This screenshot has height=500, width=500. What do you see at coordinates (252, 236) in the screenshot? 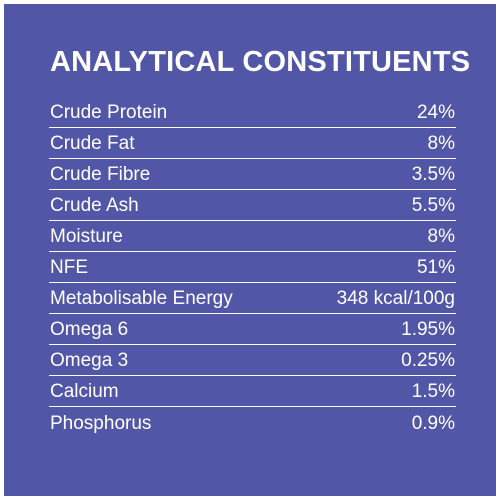
I see `table-row-moisture: Moisture 8%` at bounding box center [252, 236].